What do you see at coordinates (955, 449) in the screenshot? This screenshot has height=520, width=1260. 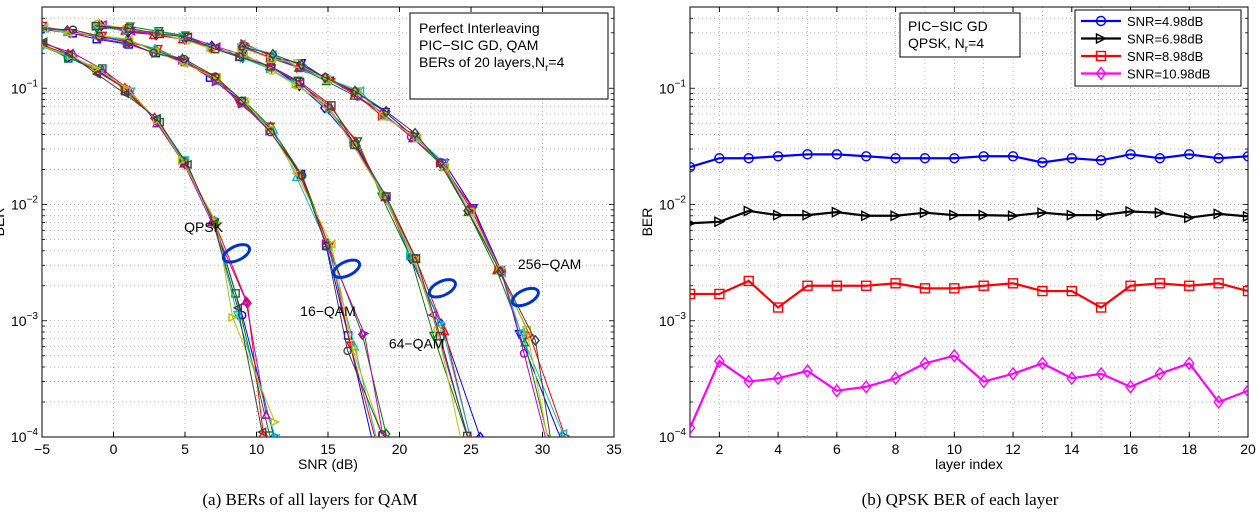 I see `x-tick-label: 10` at bounding box center [955, 449].